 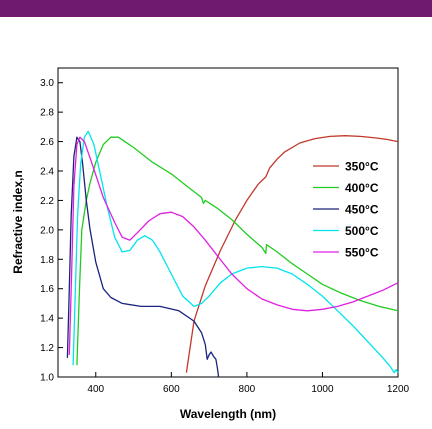 I want to click on y-tick-label: 2.8, so click(x=47, y=113).